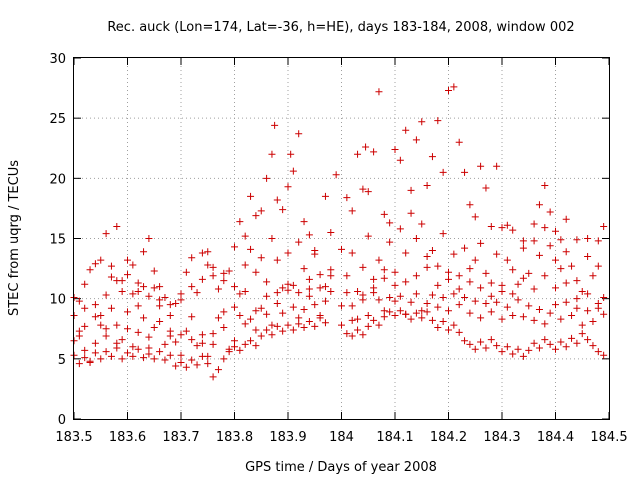 This screenshot has width=640, height=480. Describe the element at coordinates (341, 467) in the screenshot. I see `x-axis-label: GPS time / Days of year 2008` at that location.